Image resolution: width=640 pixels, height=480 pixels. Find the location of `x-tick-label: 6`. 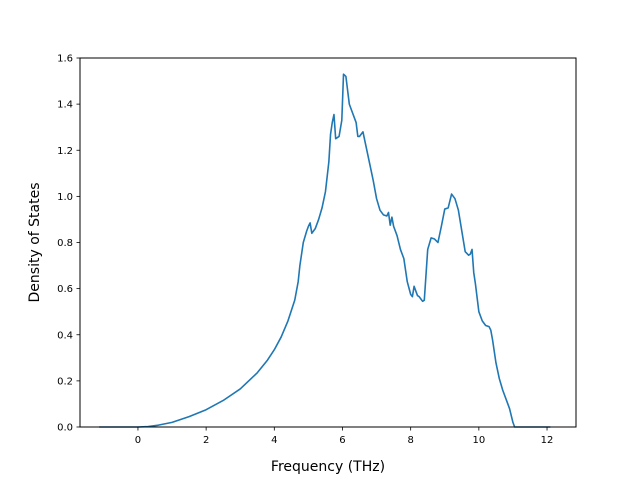

x-tick-label: 6 is located at coordinates (342, 440).